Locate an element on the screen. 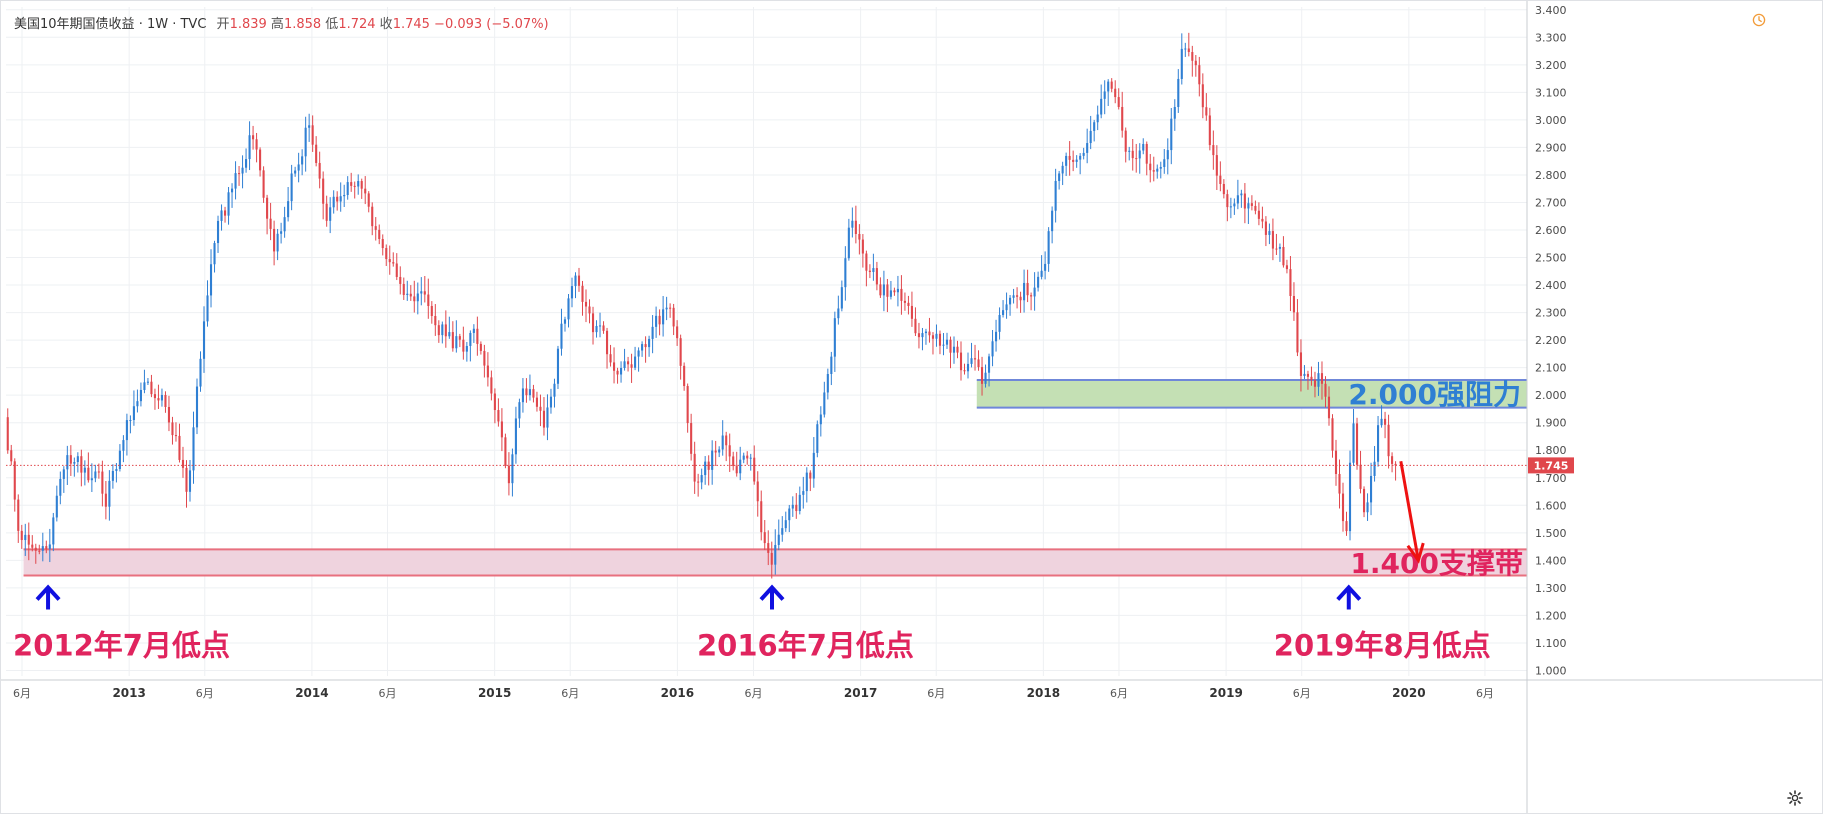 This screenshot has height=814, width=1823. symbol-name: 美国10年期国债收益 is located at coordinates (74, 24).